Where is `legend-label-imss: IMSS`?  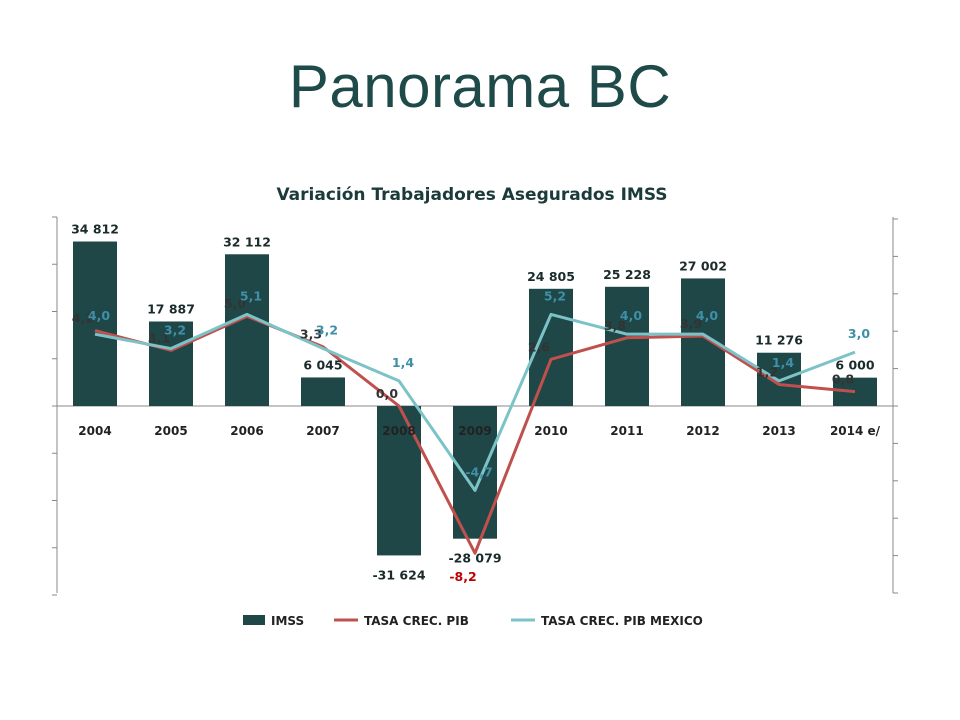
legend-label-imss: IMSS is located at coordinates (287, 621).